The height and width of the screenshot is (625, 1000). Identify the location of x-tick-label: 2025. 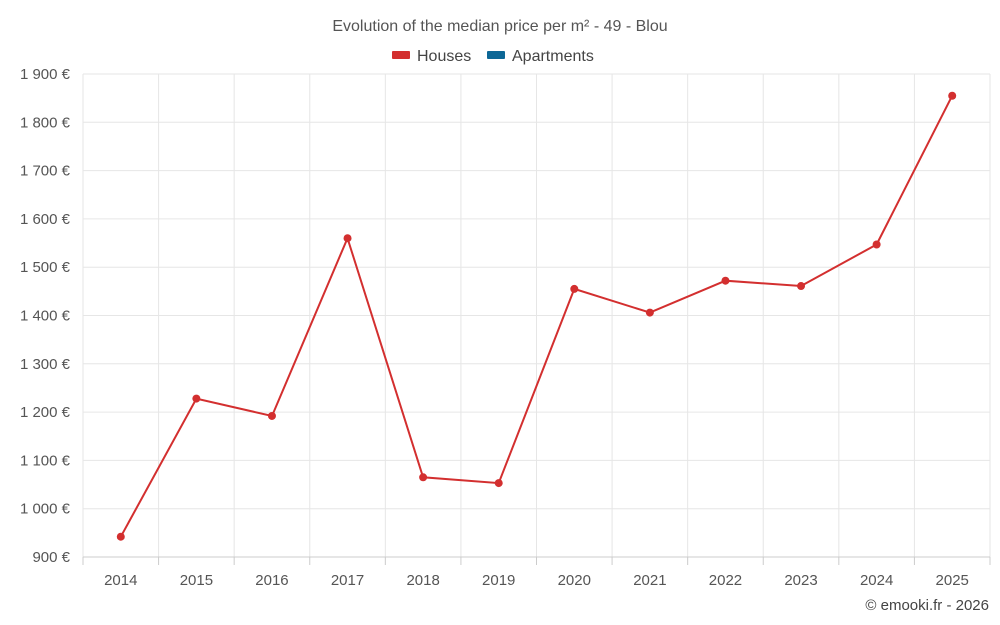
(952, 580).